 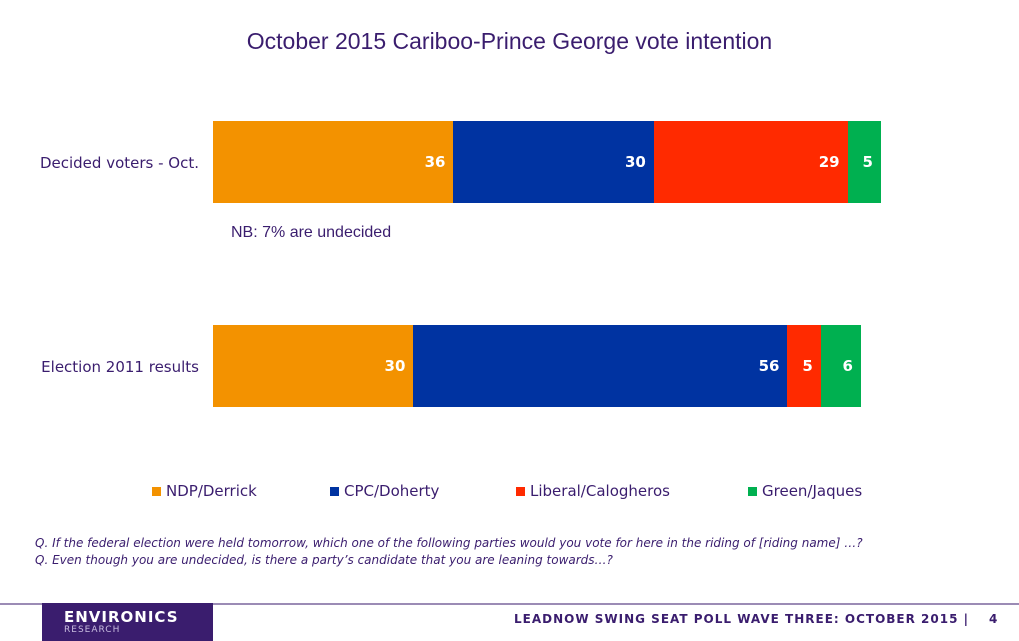 I want to click on legend-label: NDP/Derrick, so click(x=211, y=491).